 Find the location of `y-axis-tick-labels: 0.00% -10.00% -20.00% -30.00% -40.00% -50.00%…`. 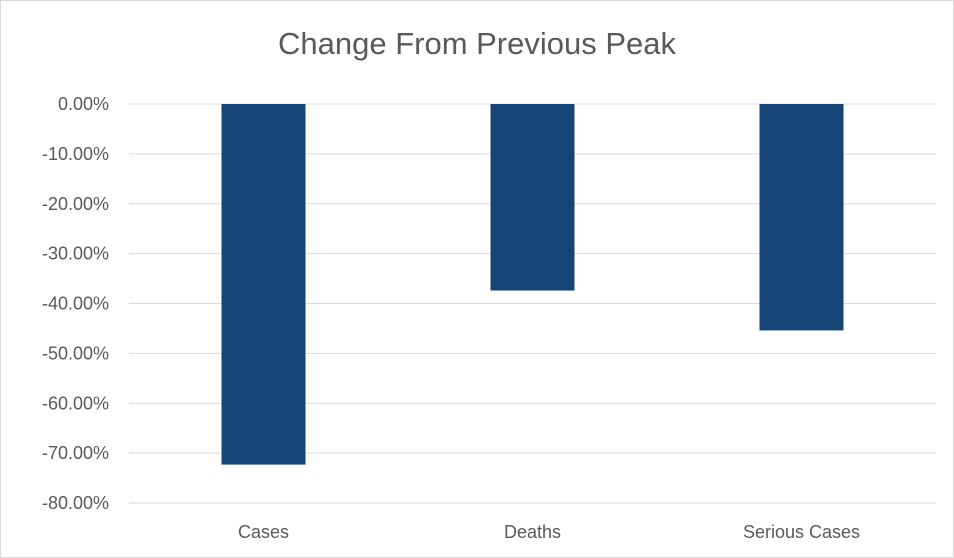

y-axis-tick-labels: 0.00% -10.00% -20.00% -30.00% -40.00% -50.00%… is located at coordinates (75, 303).